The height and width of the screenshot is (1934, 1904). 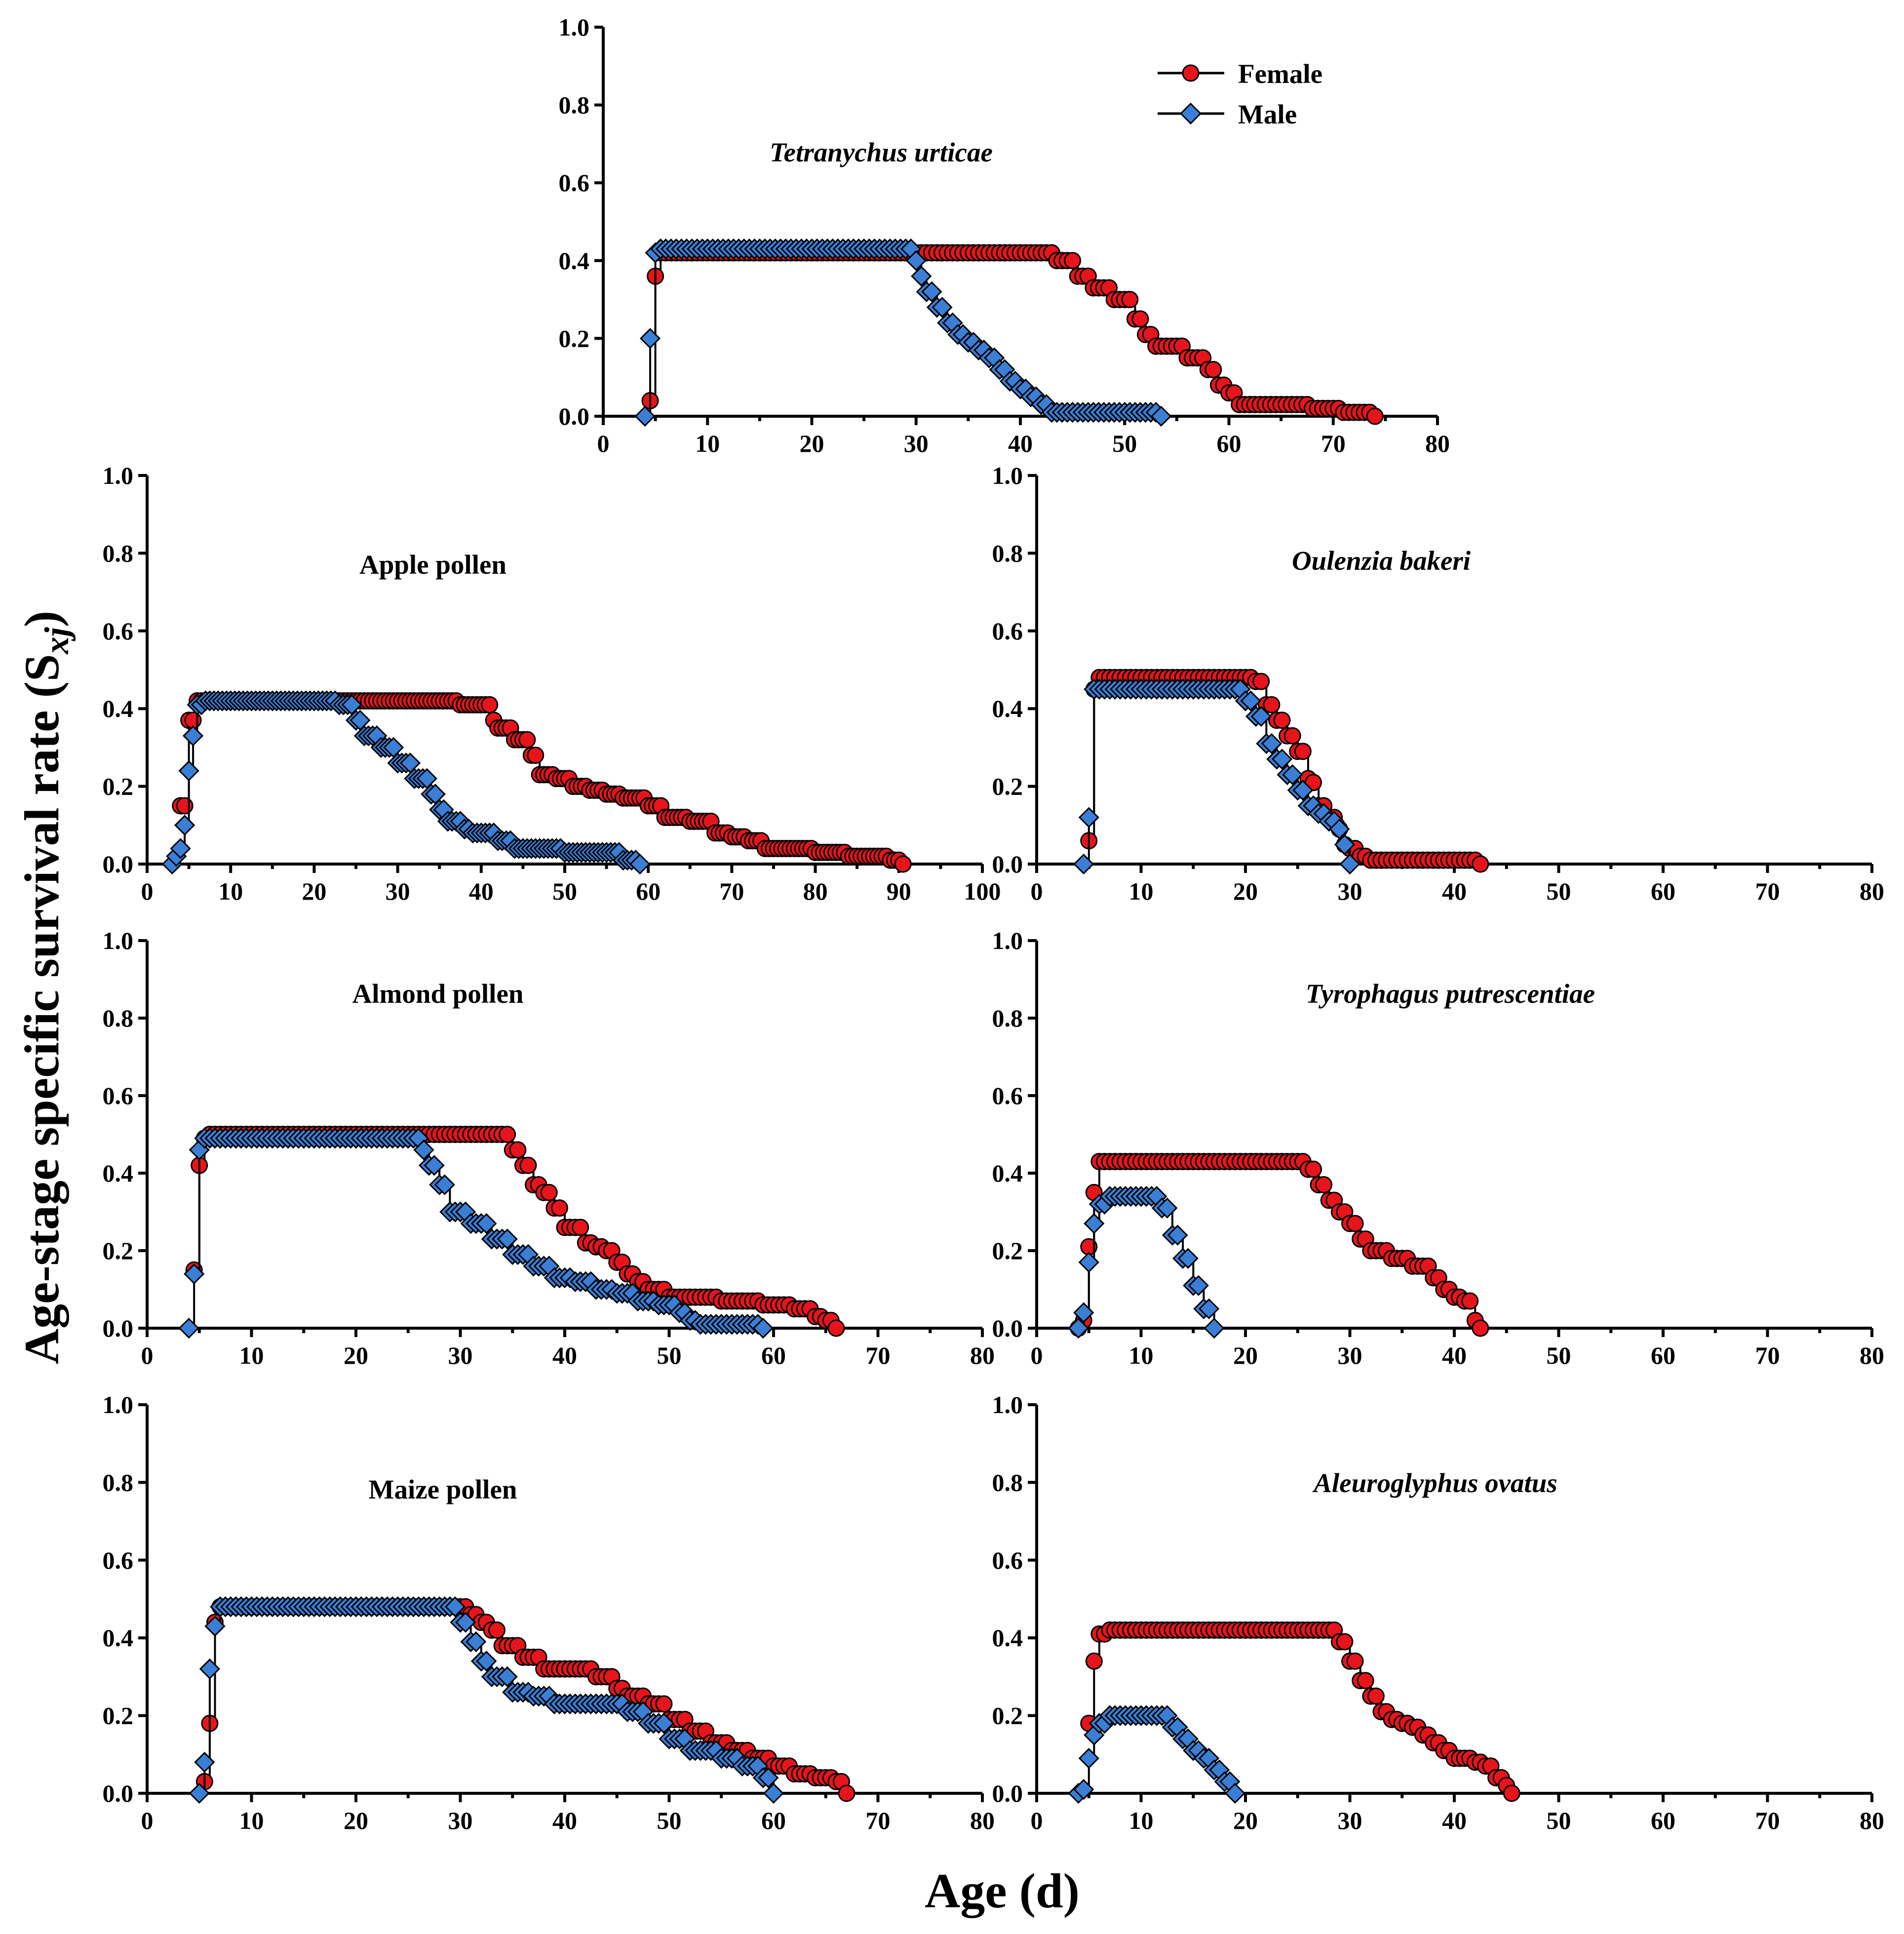 What do you see at coordinates (1003, 1890) in the screenshot?
I see `x-axis-title: Age (d)` at bounding box center [1003, 1890].